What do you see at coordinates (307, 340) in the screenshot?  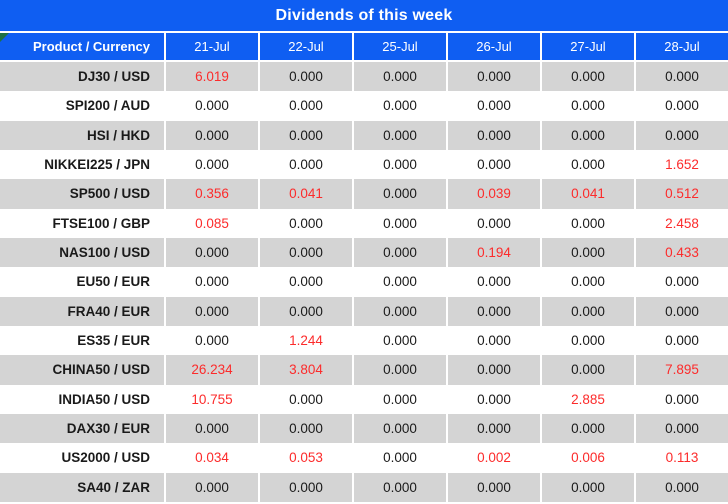 I see `value-cell: 1.244` at bounding box center [307, 340].